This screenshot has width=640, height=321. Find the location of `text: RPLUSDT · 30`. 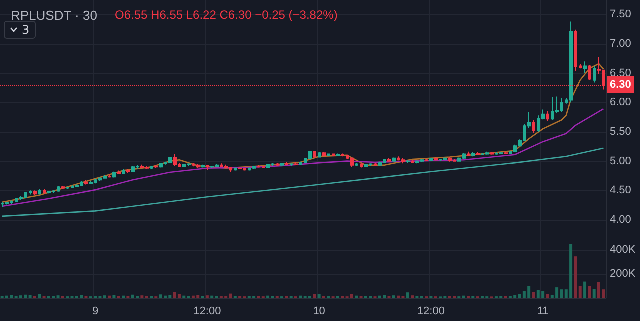

text: RPLUSDT · 30 is located at coordinates (54, 15).